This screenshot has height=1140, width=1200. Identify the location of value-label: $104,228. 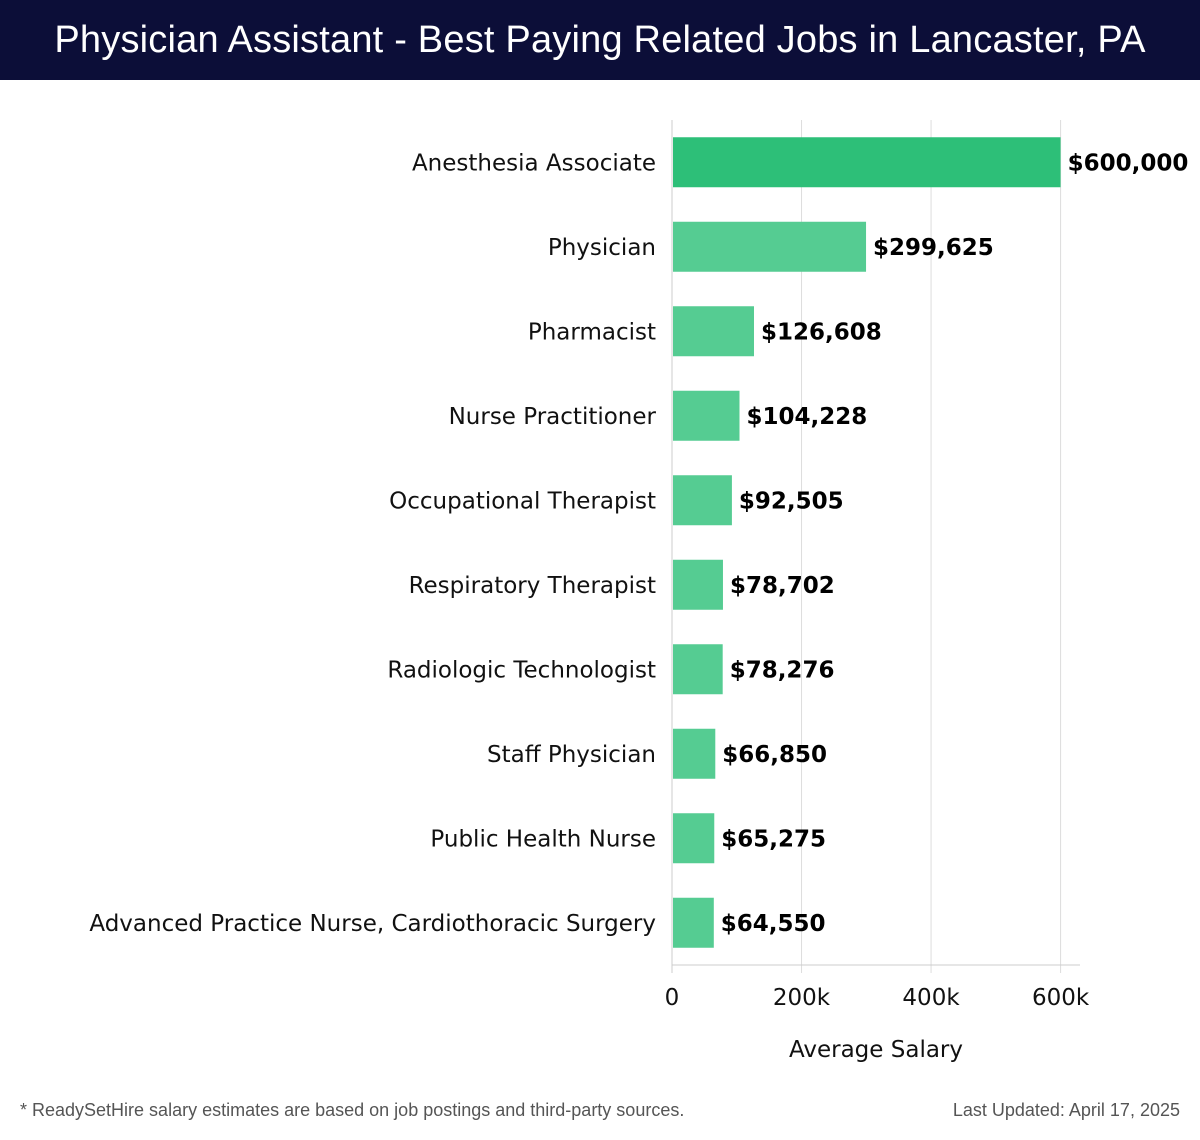
(807, 417).